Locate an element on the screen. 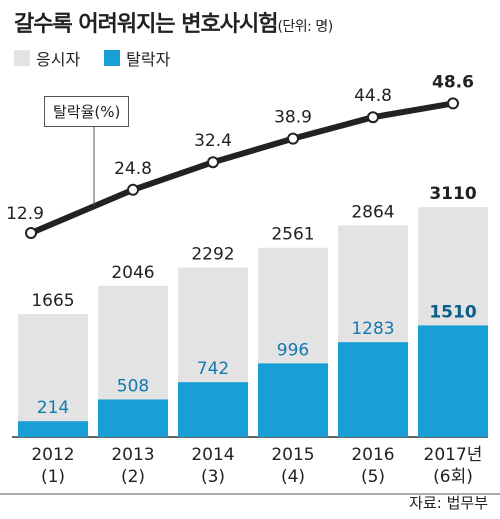 The width and height of the screenshot is (500, 519). tick-label: 2013 is located at coordinates (132, 455).